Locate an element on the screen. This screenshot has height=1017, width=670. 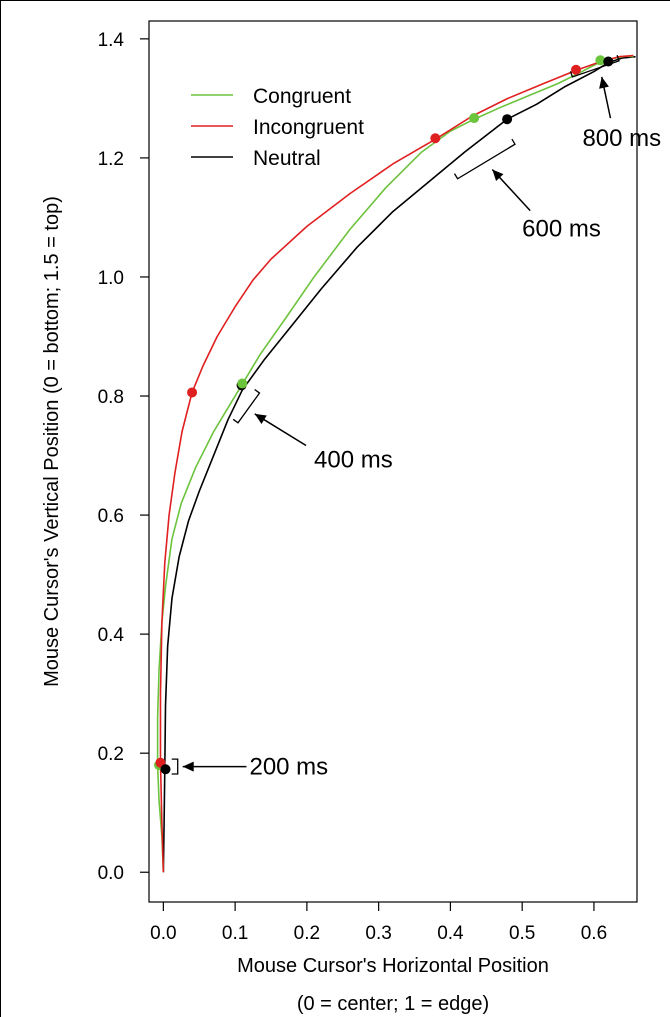
arrow-600ms-head is located at coordinates (498, 175).